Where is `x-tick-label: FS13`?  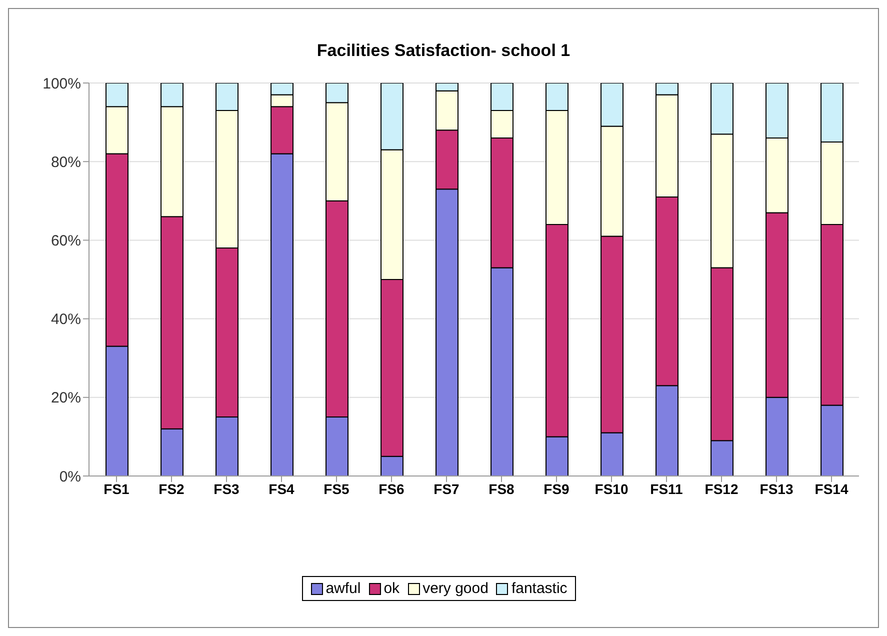
x-tick-label: FS13 is located at coordinates (777, 488).